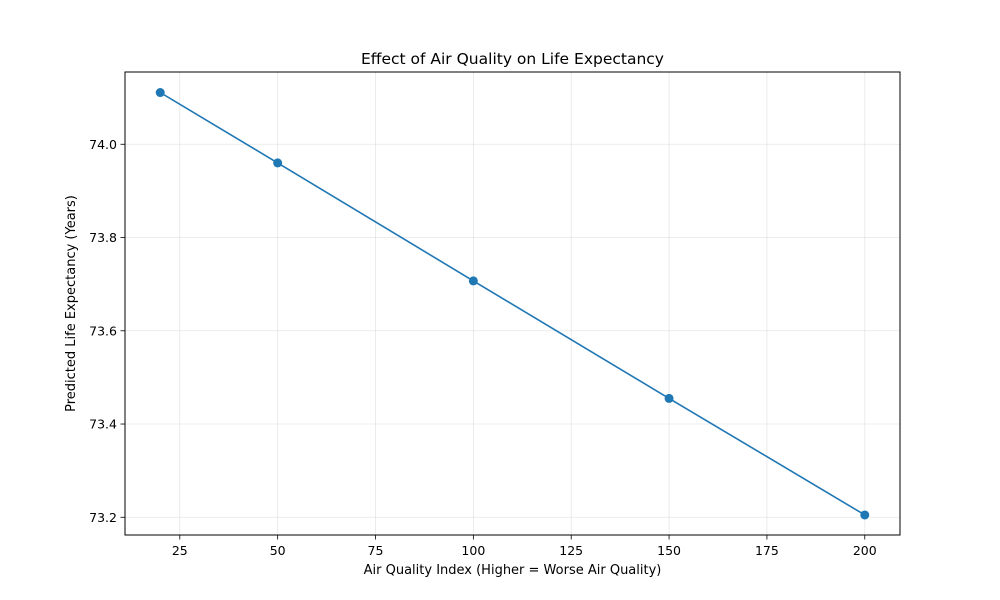  Describe the element at coordinates (376, 550) in the screenshot. I see `x-tick-label: 75` at that location.